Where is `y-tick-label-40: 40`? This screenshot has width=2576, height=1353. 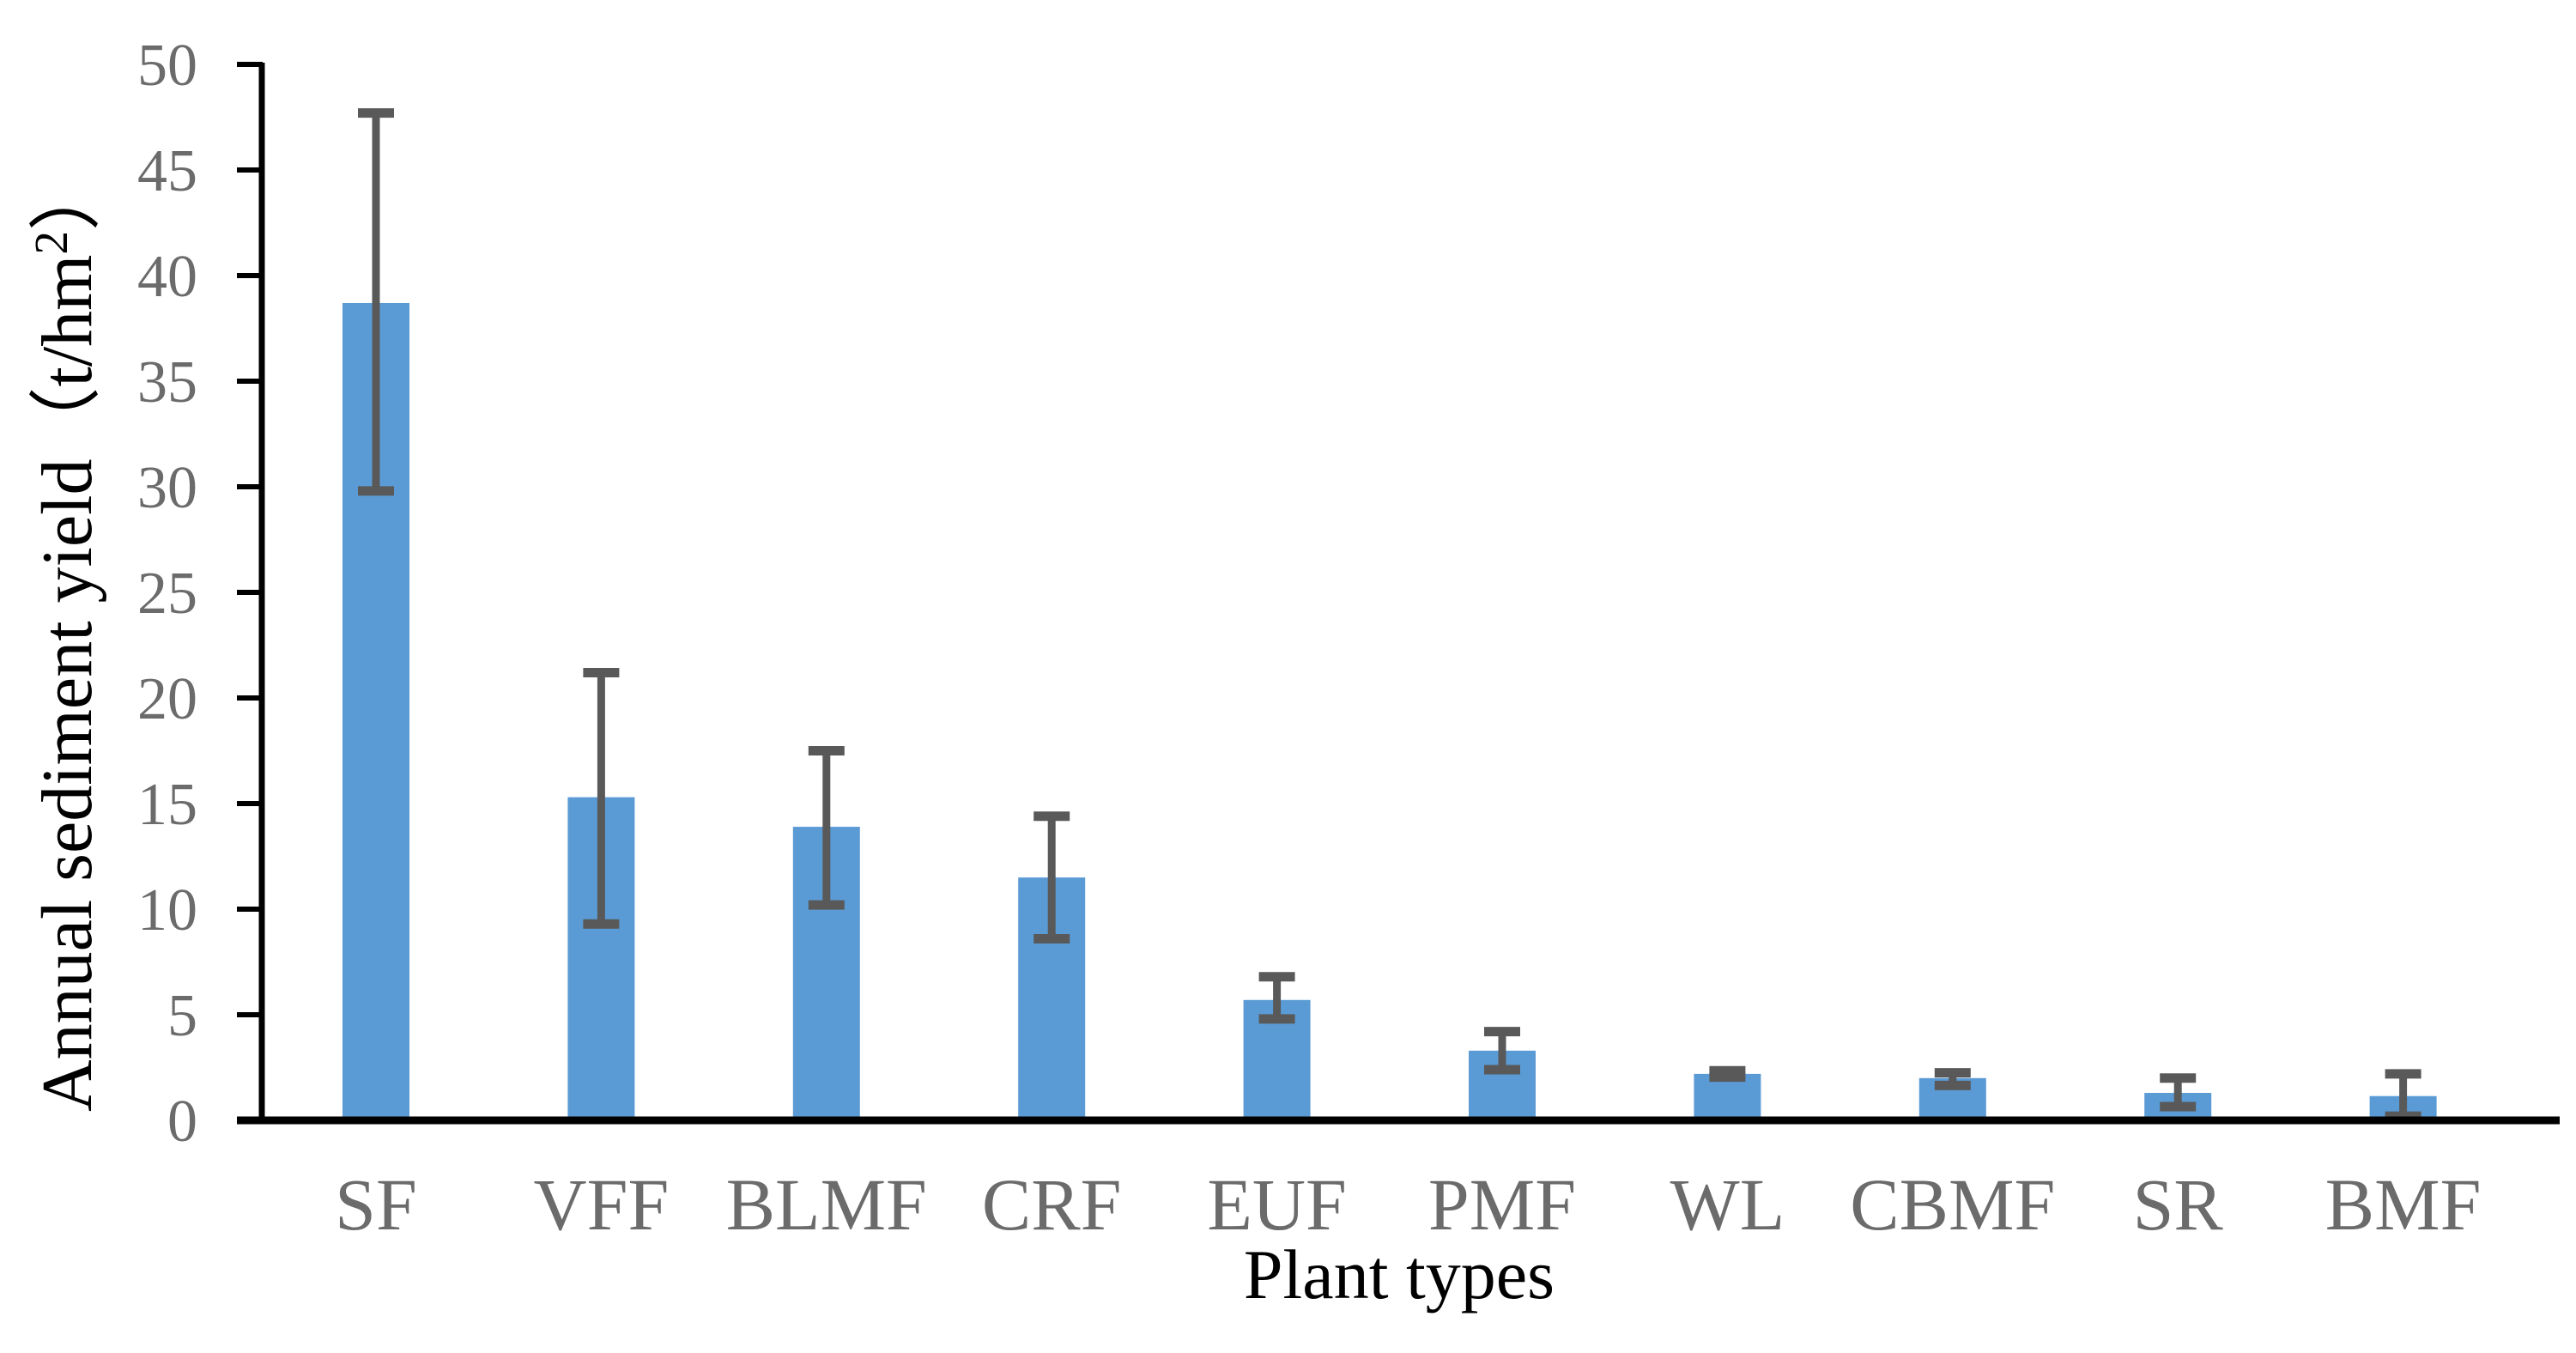 y-tick-label-40: 40 is located at coordinates (167, 277).